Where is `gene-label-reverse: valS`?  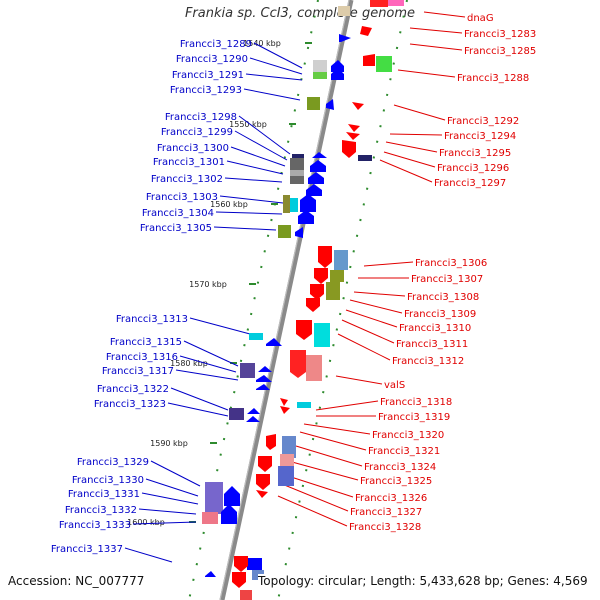
gene-label-reverse: valS is located at coordinates (394, 385).